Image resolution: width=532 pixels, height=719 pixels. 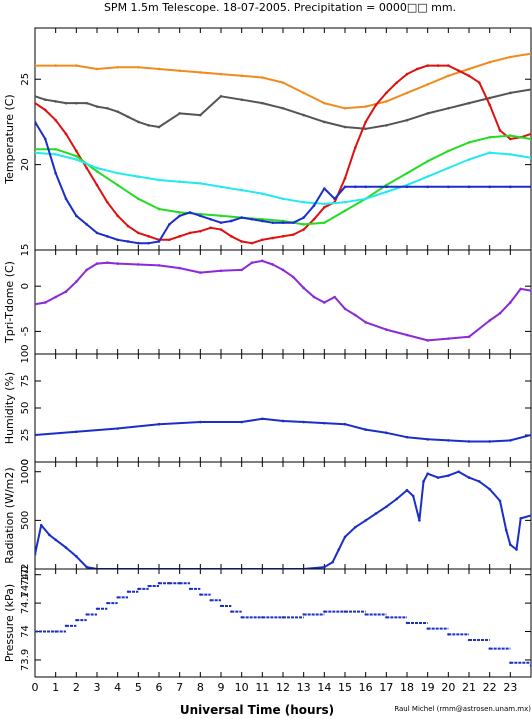 What do you see at coordinates (428, 687) in the screenshot?
I see `x-tick-label: 19` at bounding box center [428, 687].